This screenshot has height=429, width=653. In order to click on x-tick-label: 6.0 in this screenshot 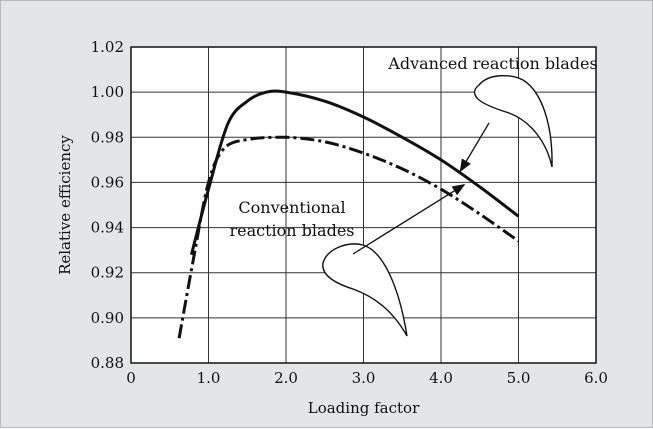, I will do `click(596, 378)`.